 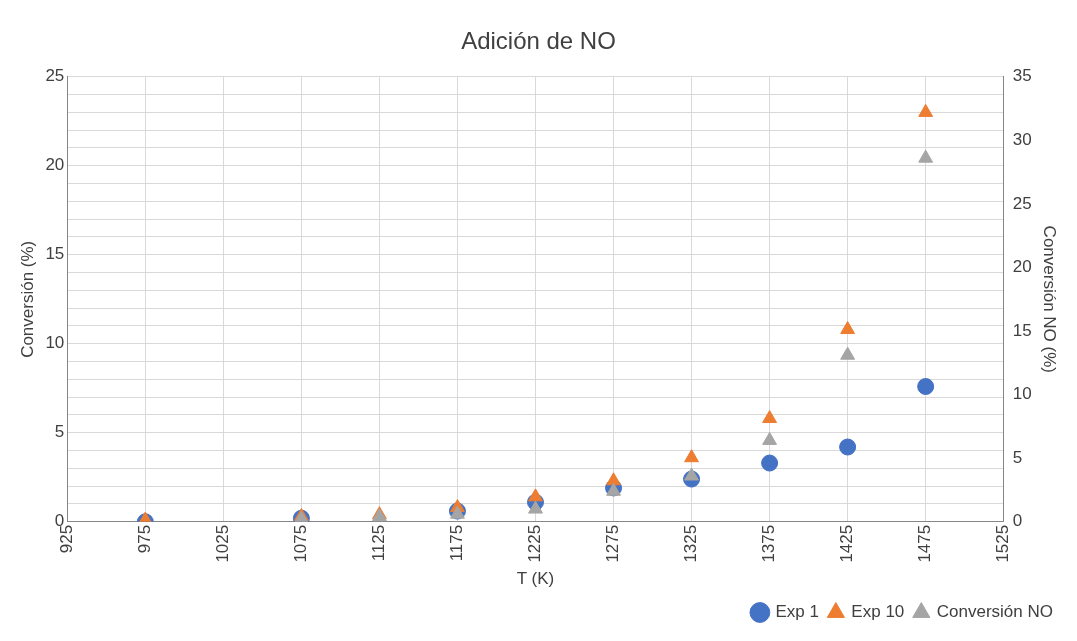 I want to click on x-tick-label: 1525, so click(x=1003, y=543).